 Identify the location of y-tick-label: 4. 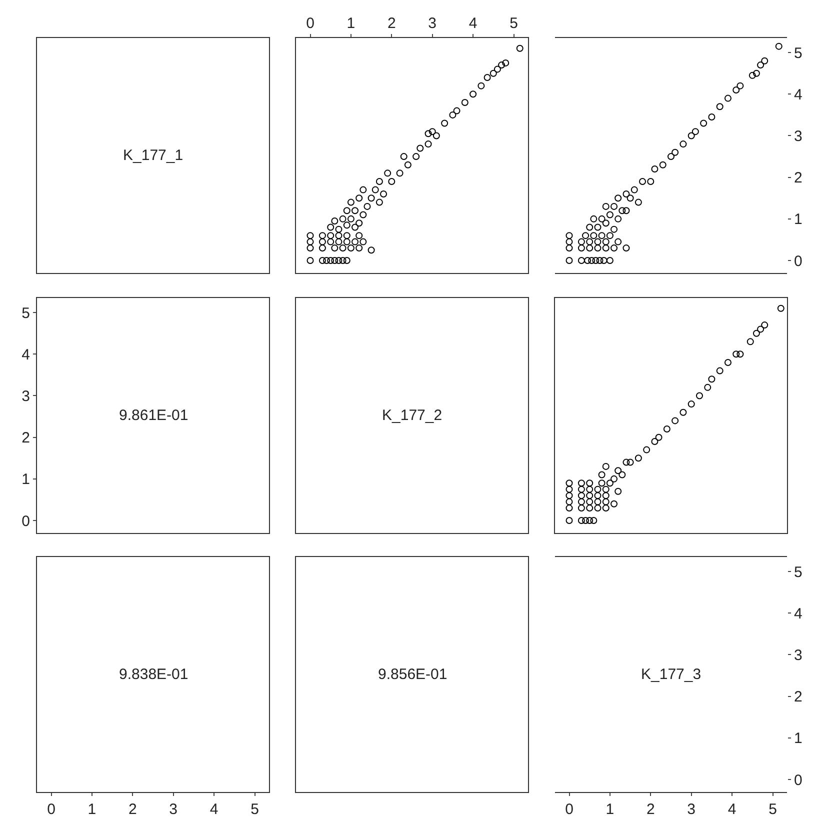
(26, 355).